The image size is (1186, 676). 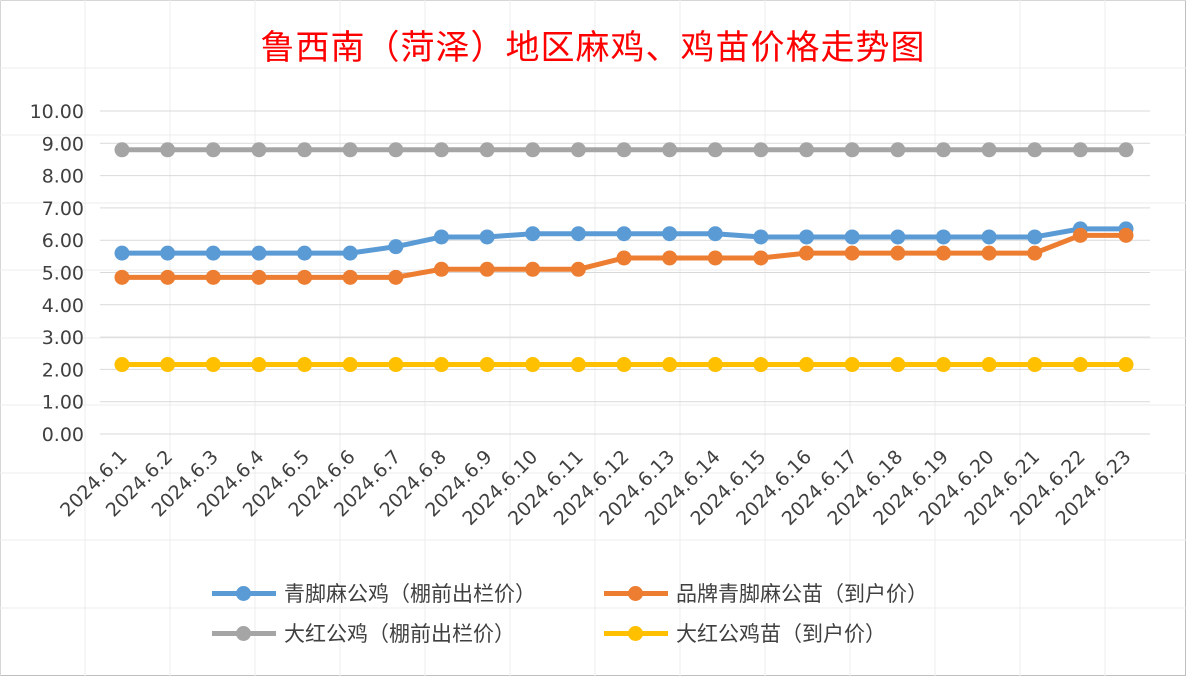 I want to click on y-tick-label: 8.00, so click(x=63, y=177).